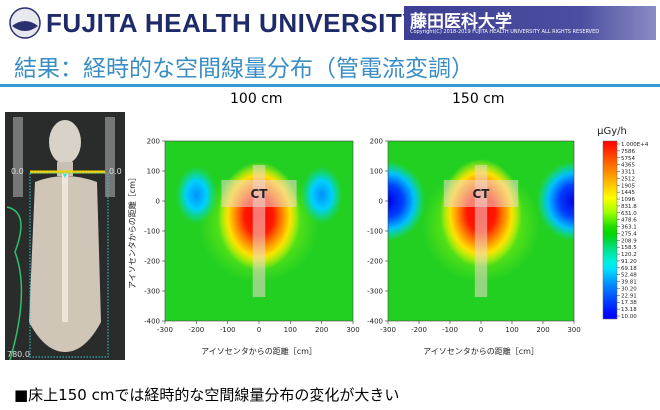 Image resolution: width=660 pixels, height=410 pixels. I want to click on slide-title: 結果：経時的な空間線量分布（管電流変調）, so click(244, 69).